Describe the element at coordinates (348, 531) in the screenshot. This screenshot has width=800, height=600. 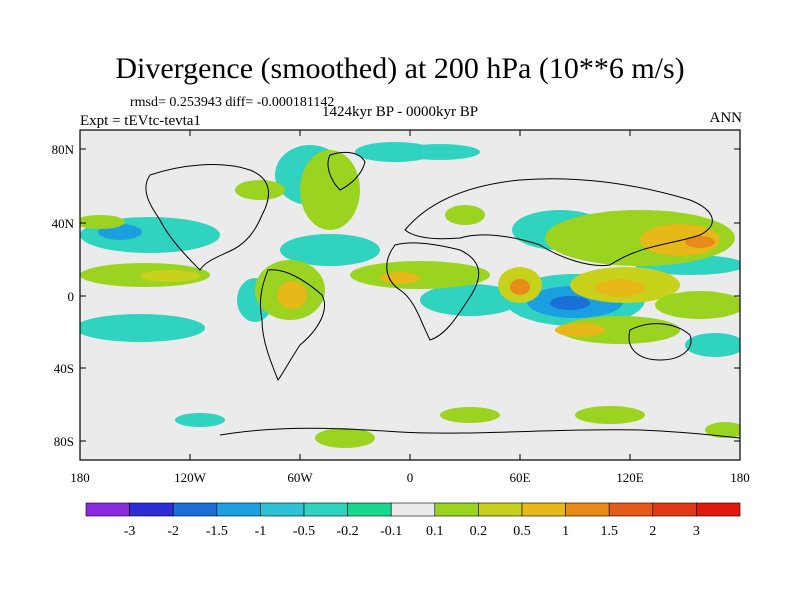
I see `colorbar-label: -0.2` at that location.